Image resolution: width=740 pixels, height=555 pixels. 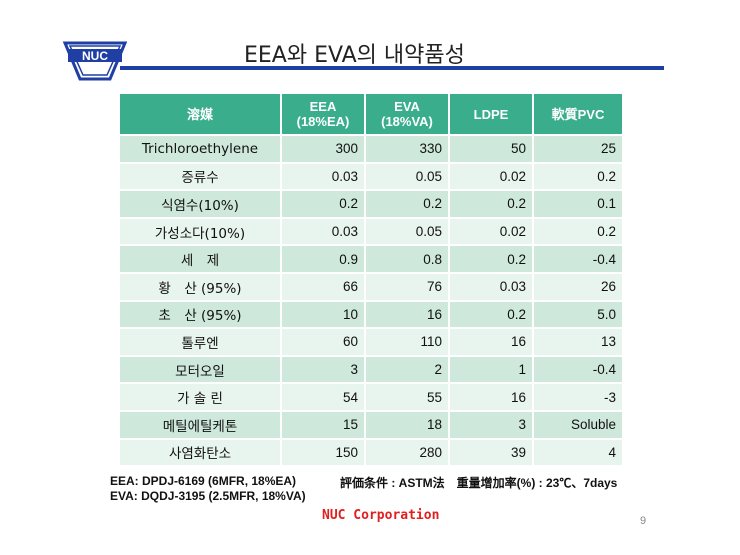 I want to click on table-cell: 0.1, so click(x=577, y=203).